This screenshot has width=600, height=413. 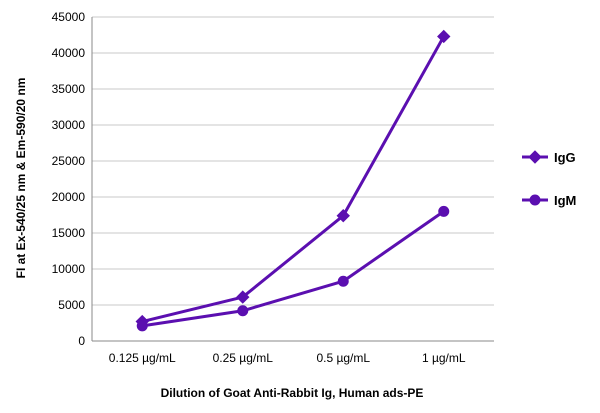 What do you see at coordinates (69, 53) in the screenshot?
I see `y-tick-label: 40000` at bounding box center [69, 53].